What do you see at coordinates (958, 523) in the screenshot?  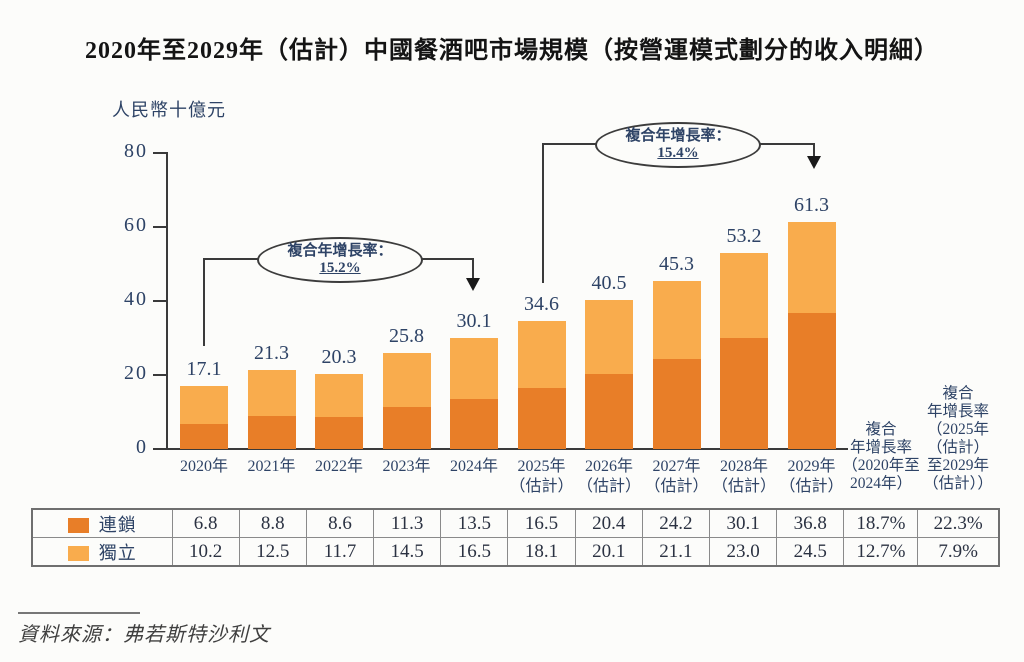 I see `cagr-cell: 22.3%` at bounding box center [958, 523].